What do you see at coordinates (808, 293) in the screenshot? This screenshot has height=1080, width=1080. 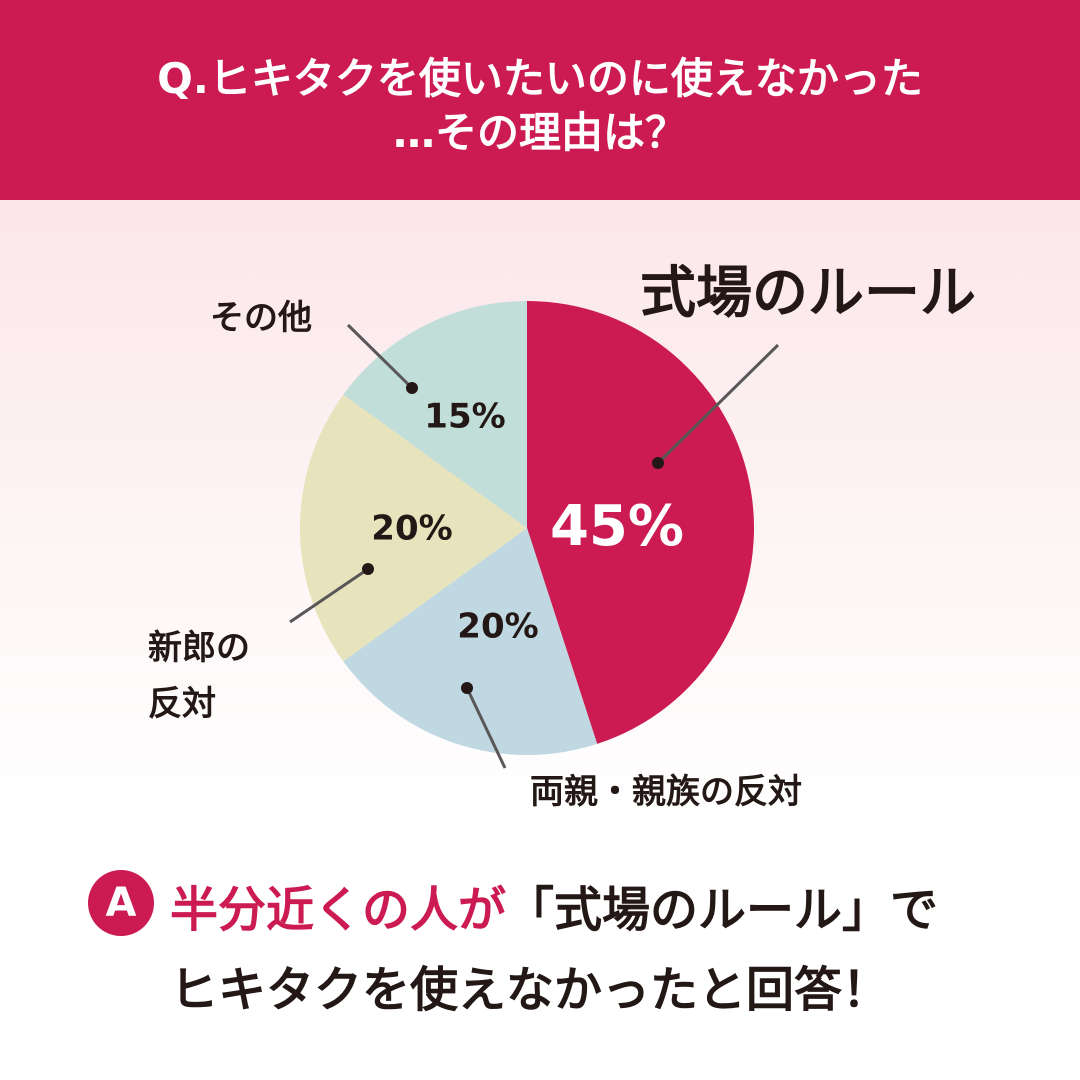 I see `category-label: 式場のルール` at bounding box center [808, 293].